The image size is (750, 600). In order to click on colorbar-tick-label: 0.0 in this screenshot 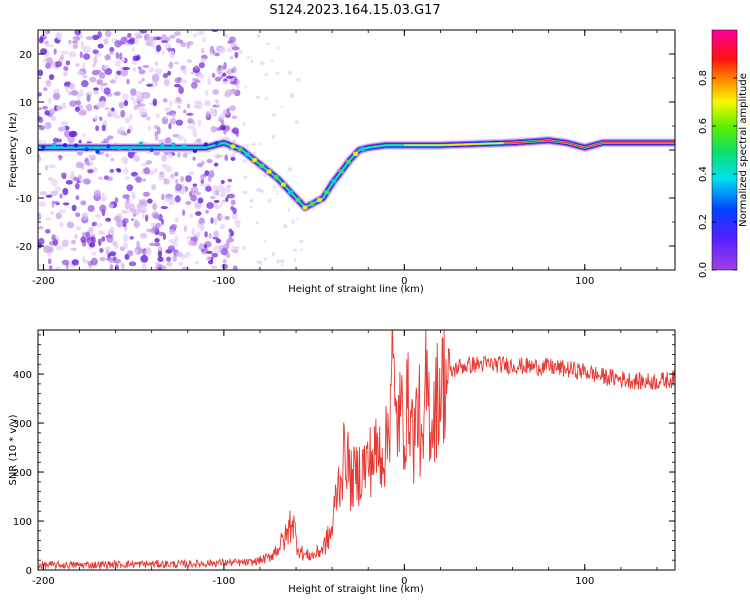, I will do `click(703, 270)`.